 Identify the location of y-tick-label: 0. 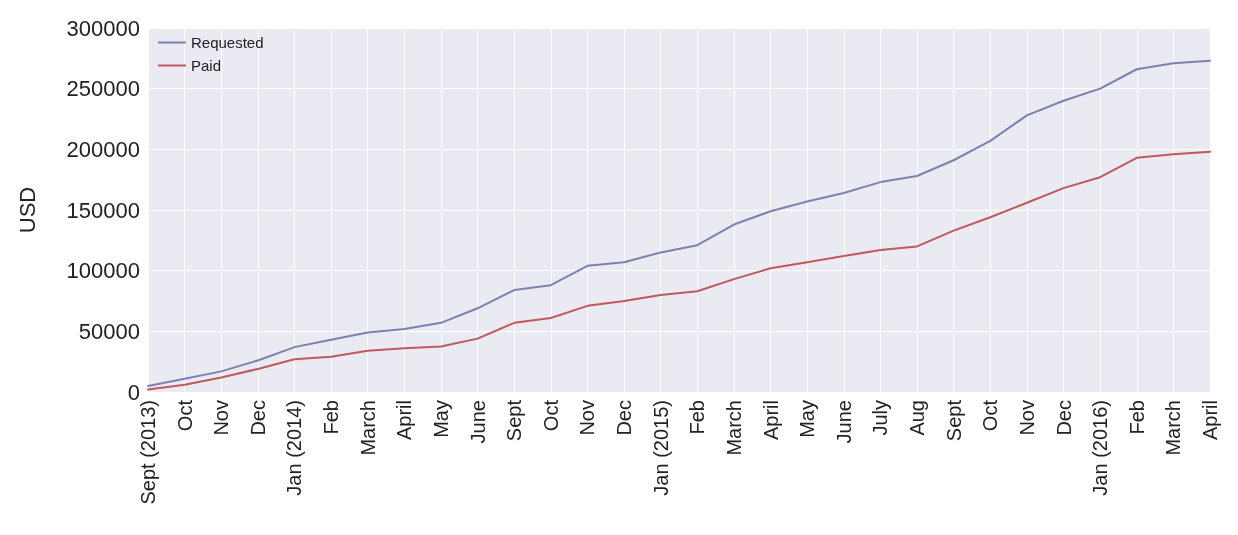
(133, 392).